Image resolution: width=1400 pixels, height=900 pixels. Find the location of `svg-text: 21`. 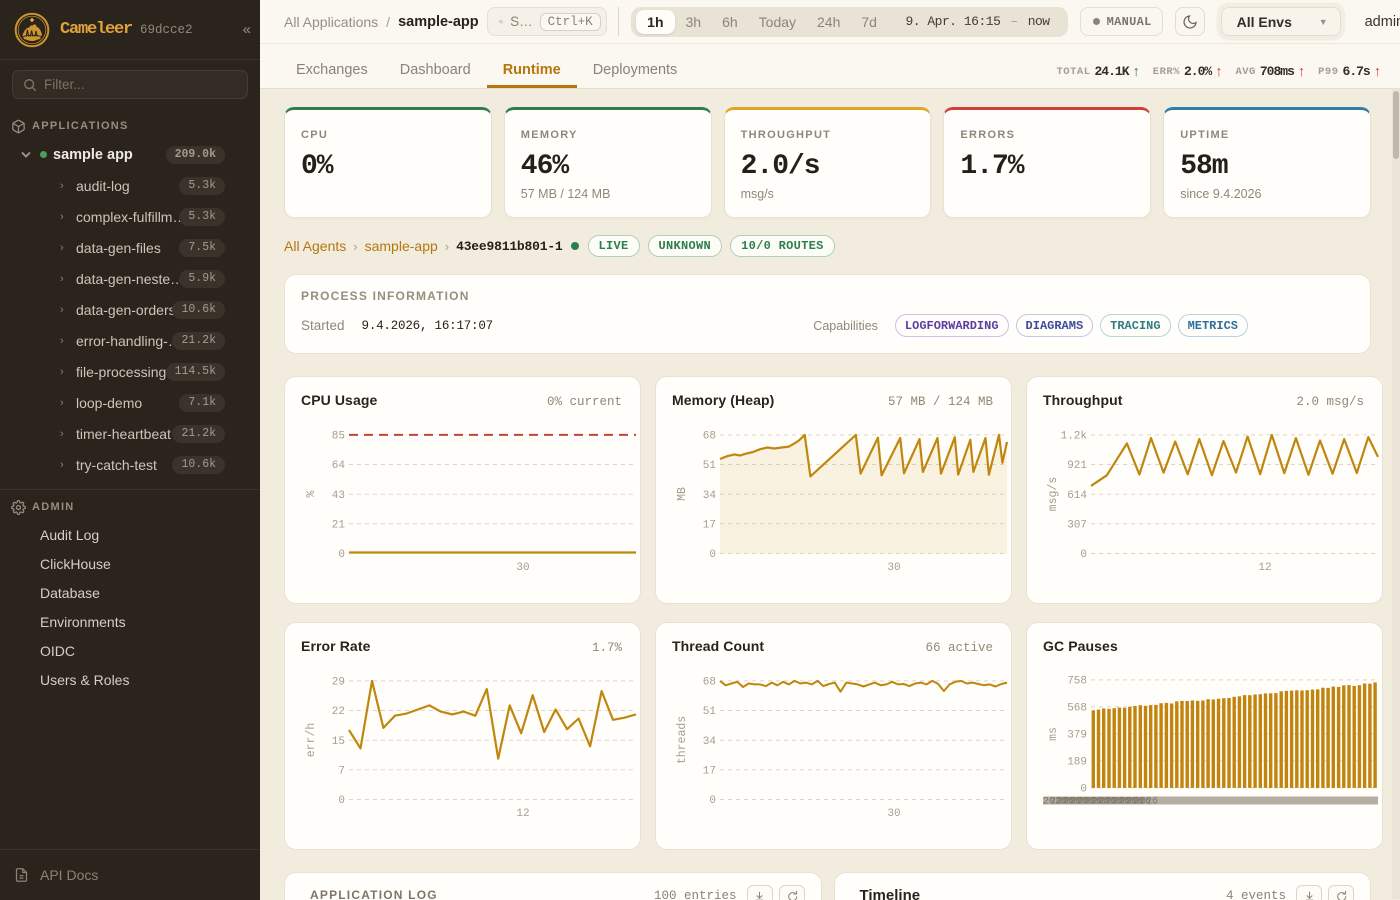

svg-text: 21 is located at coordinates (339, 525).